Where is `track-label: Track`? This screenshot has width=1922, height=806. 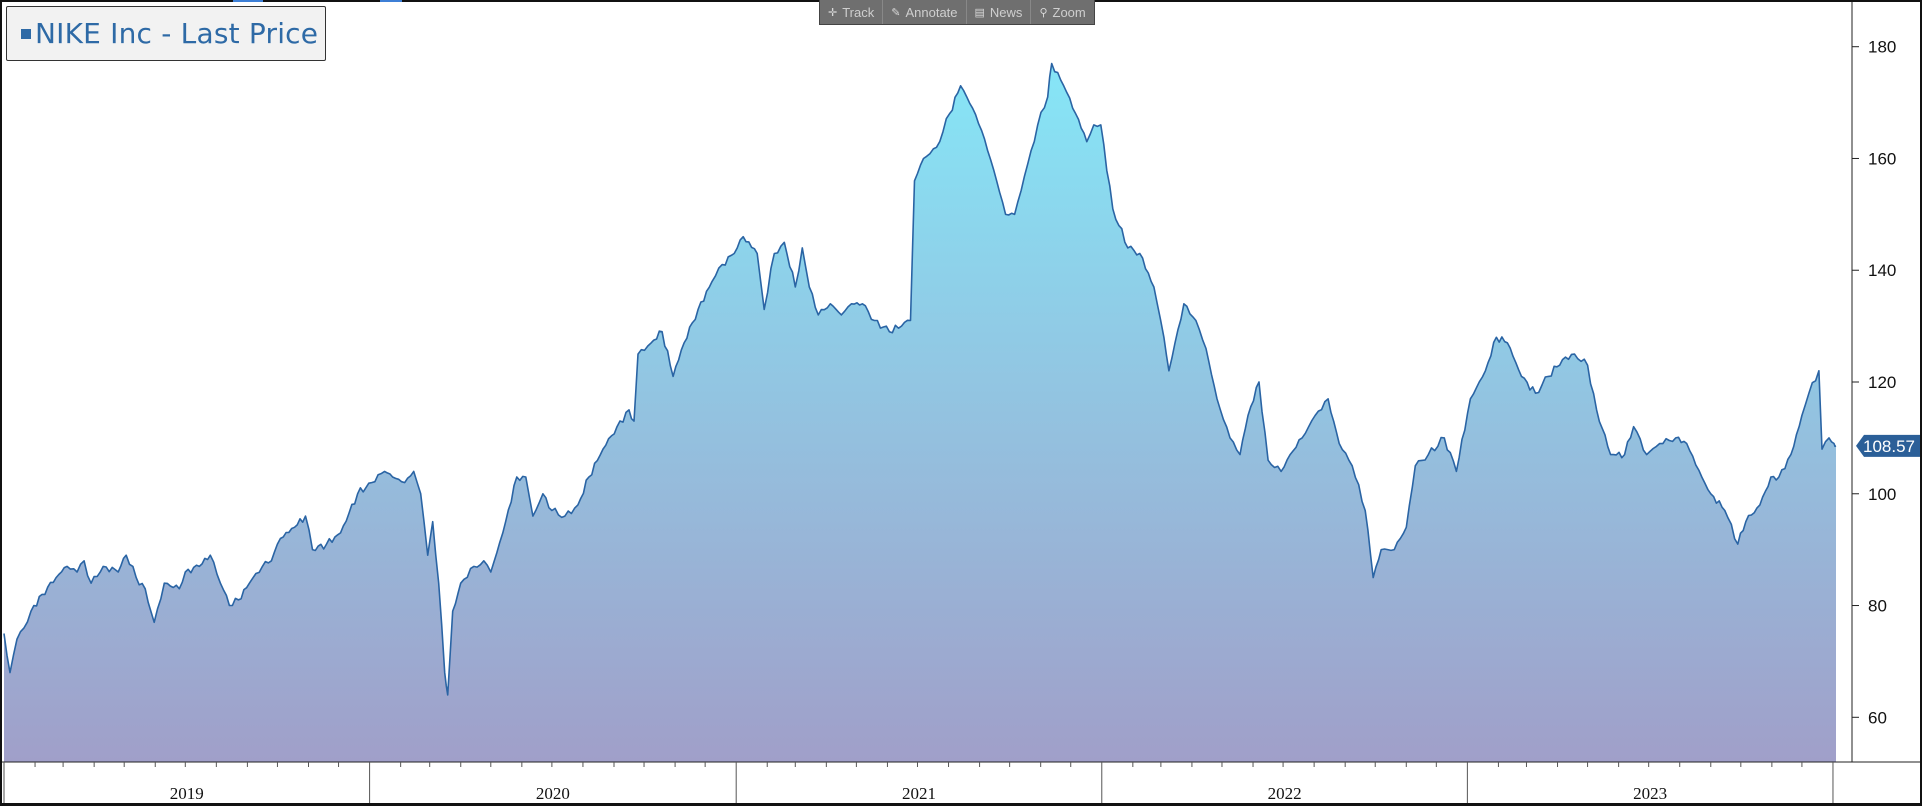
track-label: Track is located at coordinates (858, 12).